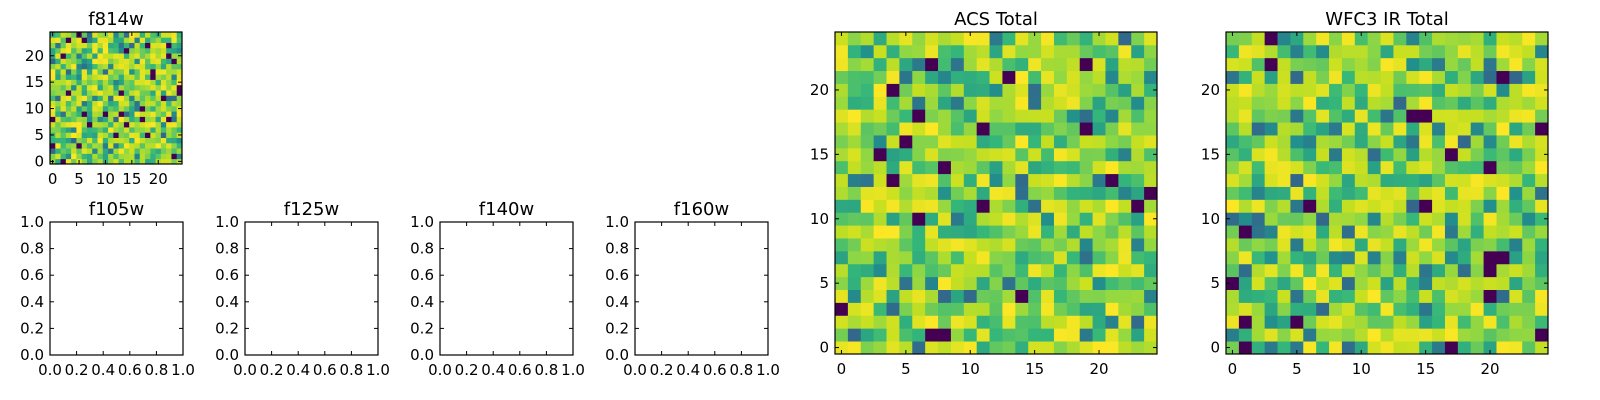  Describe the element at coordinates (103, 370) in the screenshot. I see `x-tick-label: 0.4` at that location.